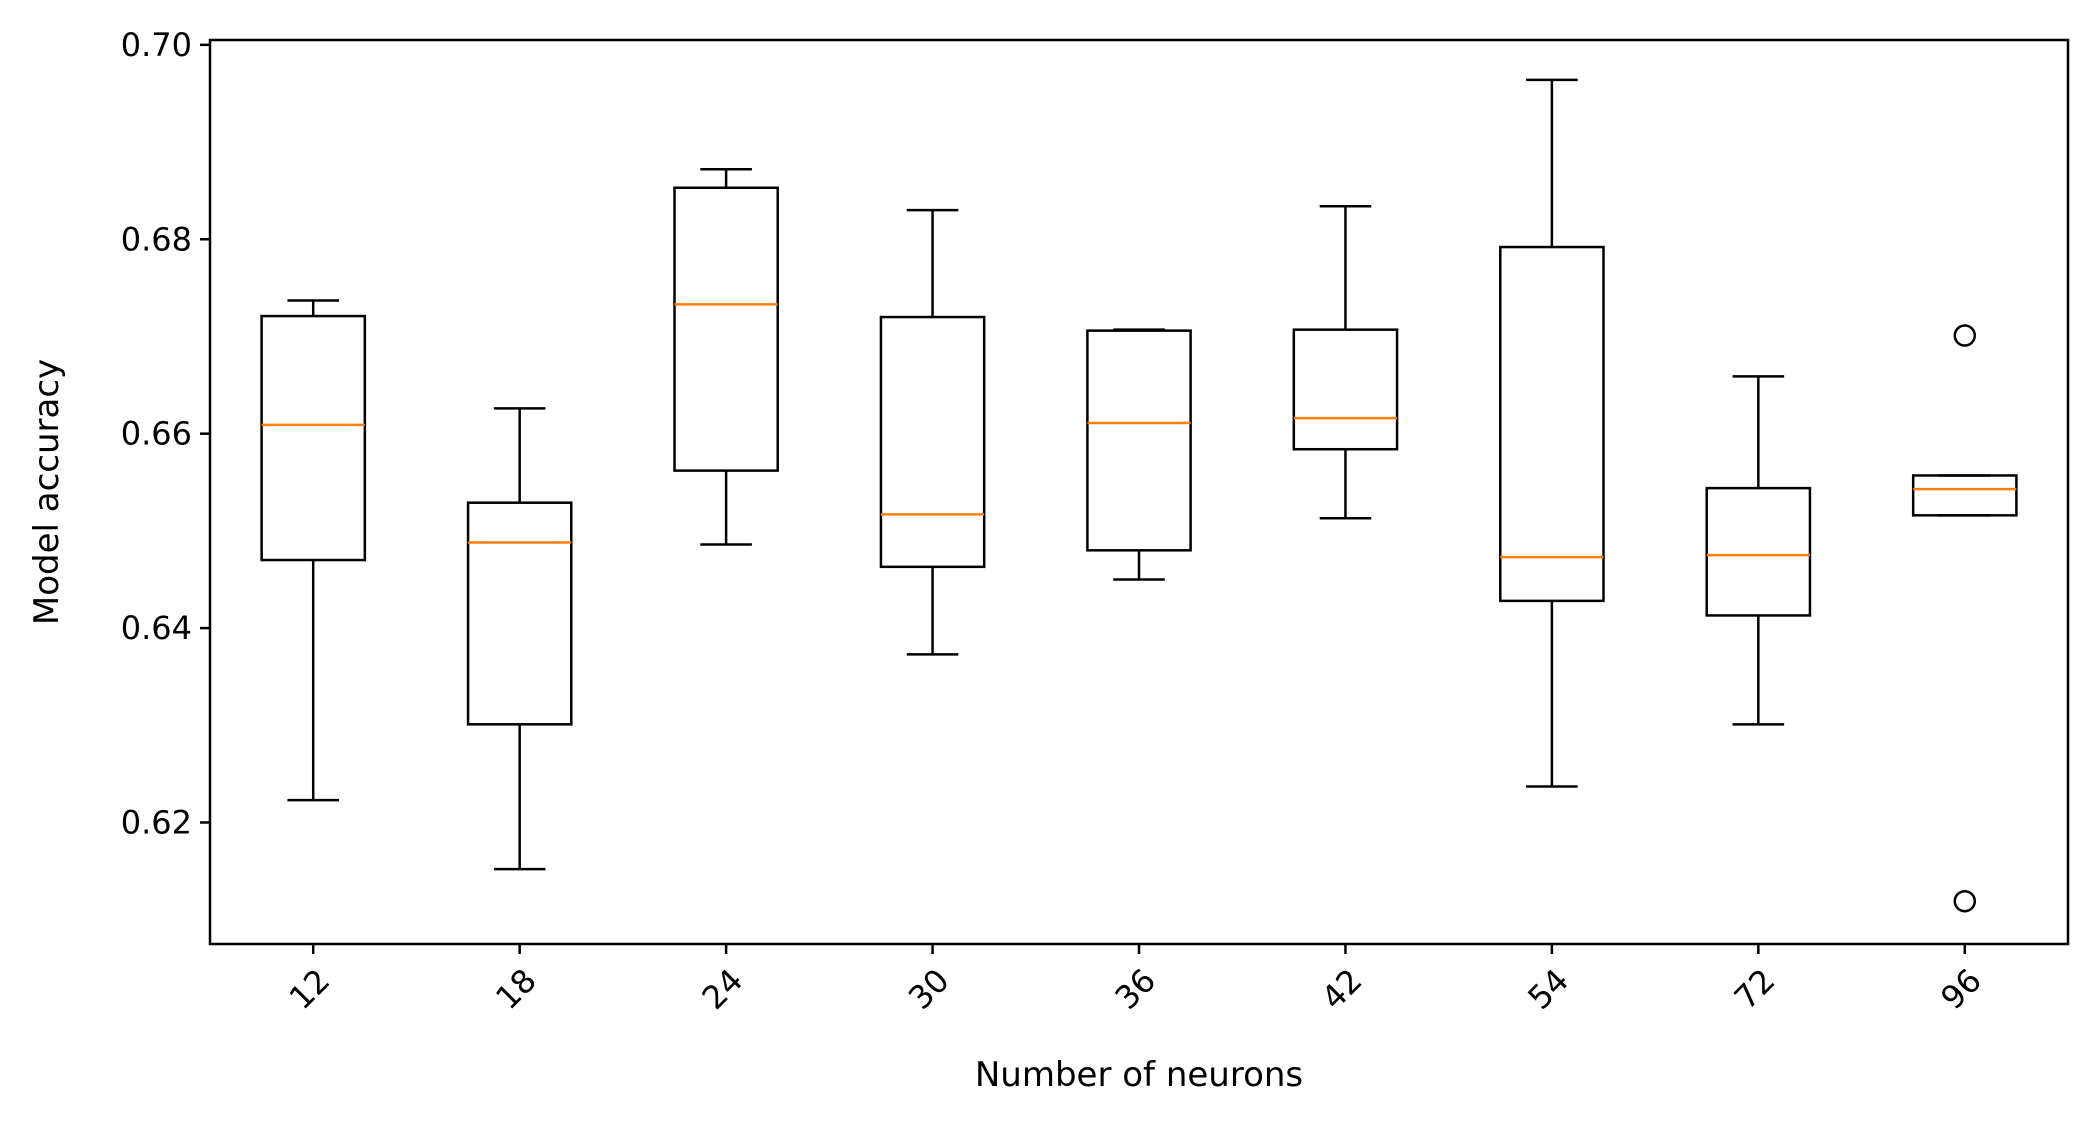 This screenshot has height=1127, width=2098. What do you see at coordinates (156, 822) in the screenshot?
I see `y-tick-label: 0.62` at bounding box center [156, 822].